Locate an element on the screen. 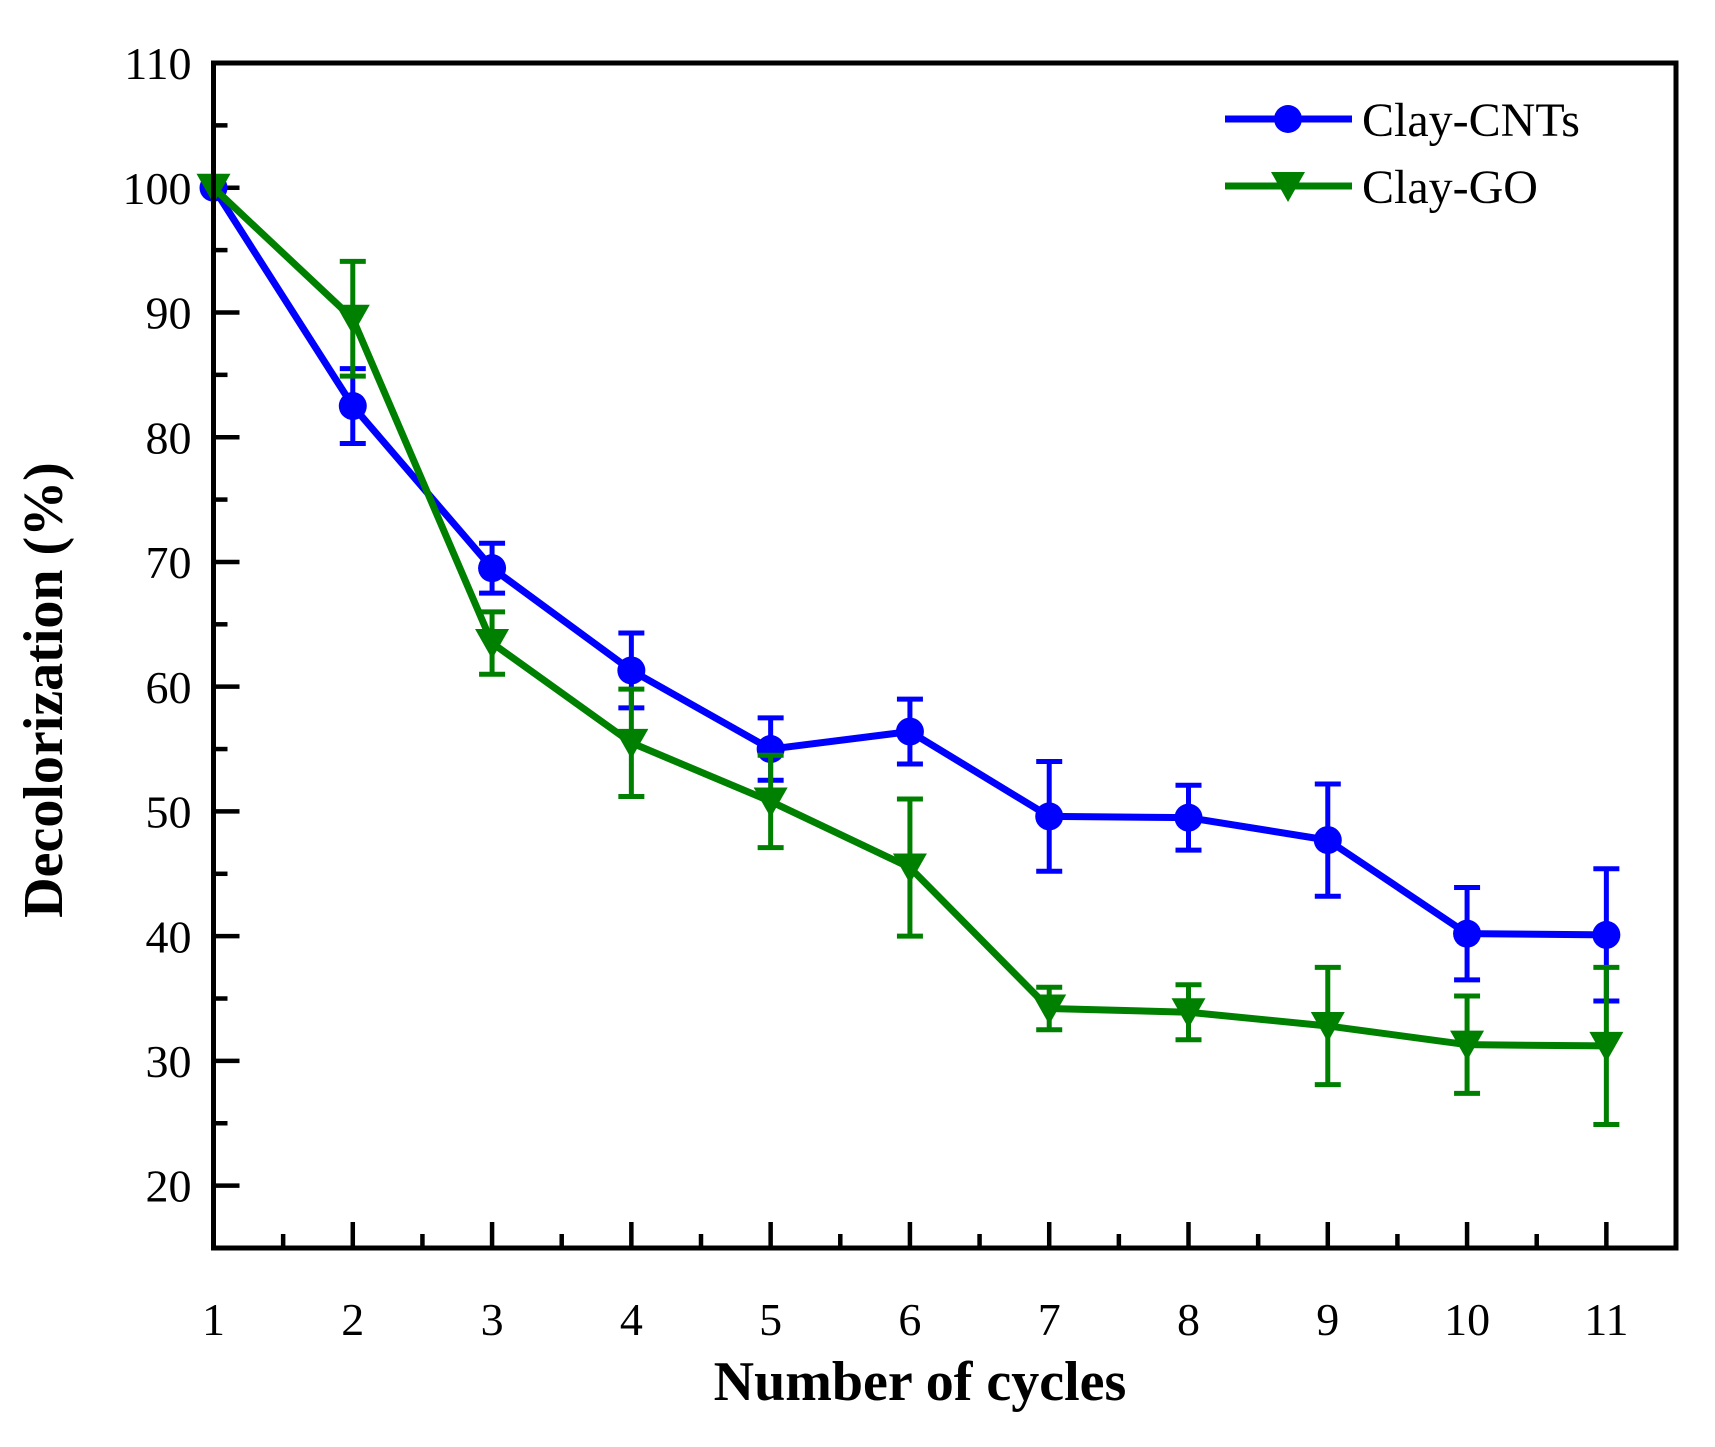 The width and height of the screenshot is (1715, 1447). x-tick-label: 6 is located at coordinates (909, 1319).